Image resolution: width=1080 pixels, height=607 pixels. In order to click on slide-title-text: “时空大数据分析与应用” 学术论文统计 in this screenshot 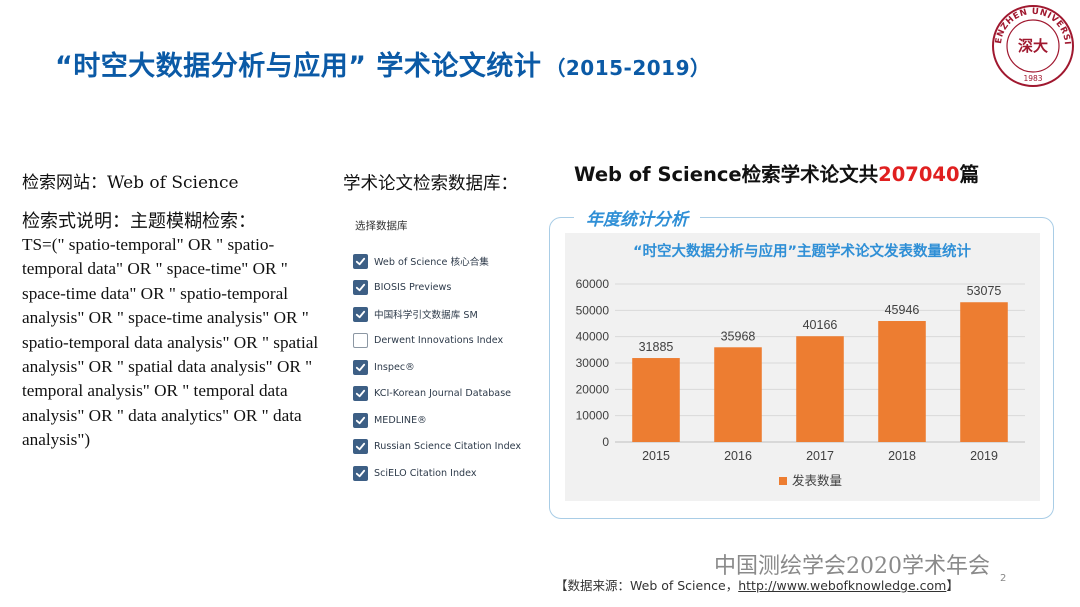, I will do `click(298, 66)`.